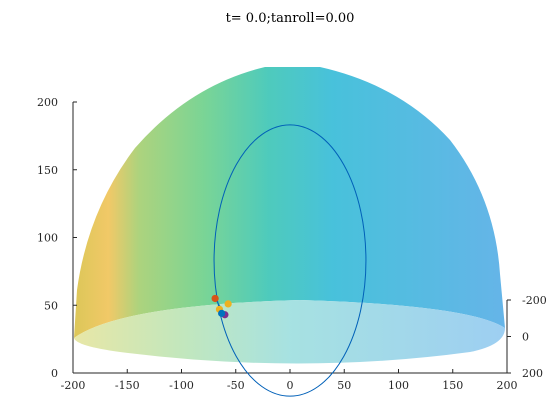  I want to click on y-tick-label: -200, so click(534, 300).